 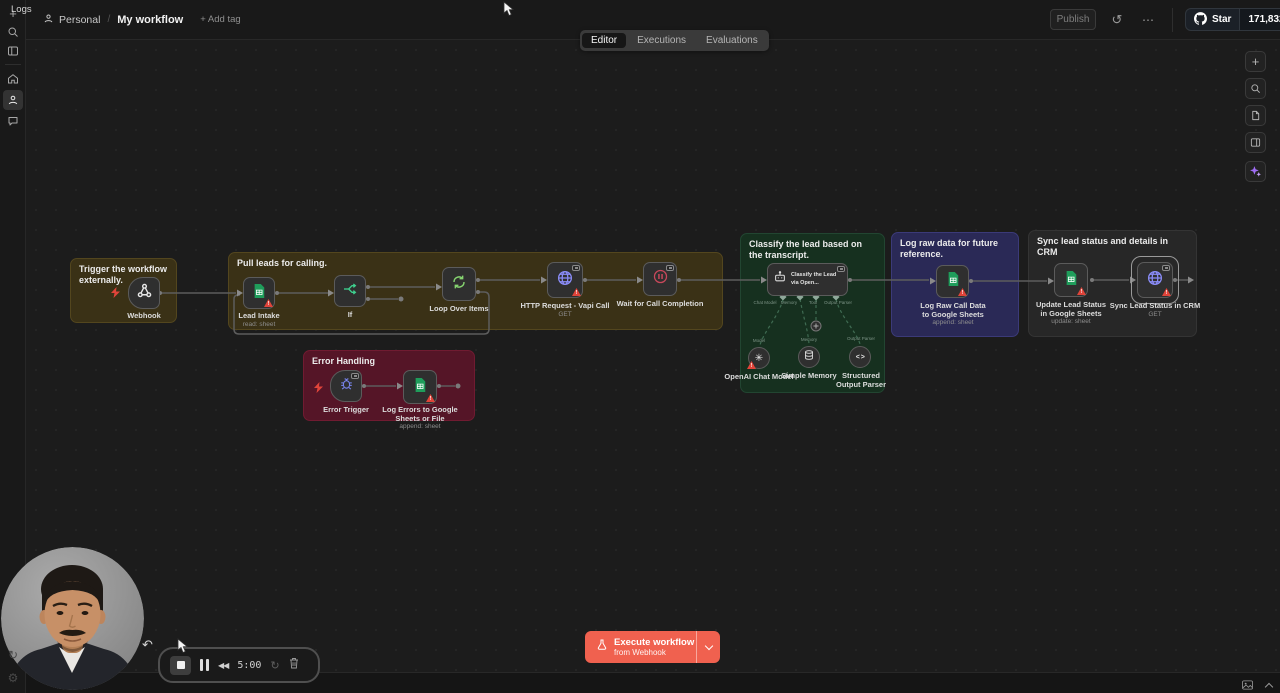 I want to click on node-error-trigger, so click(x=346, y=386).